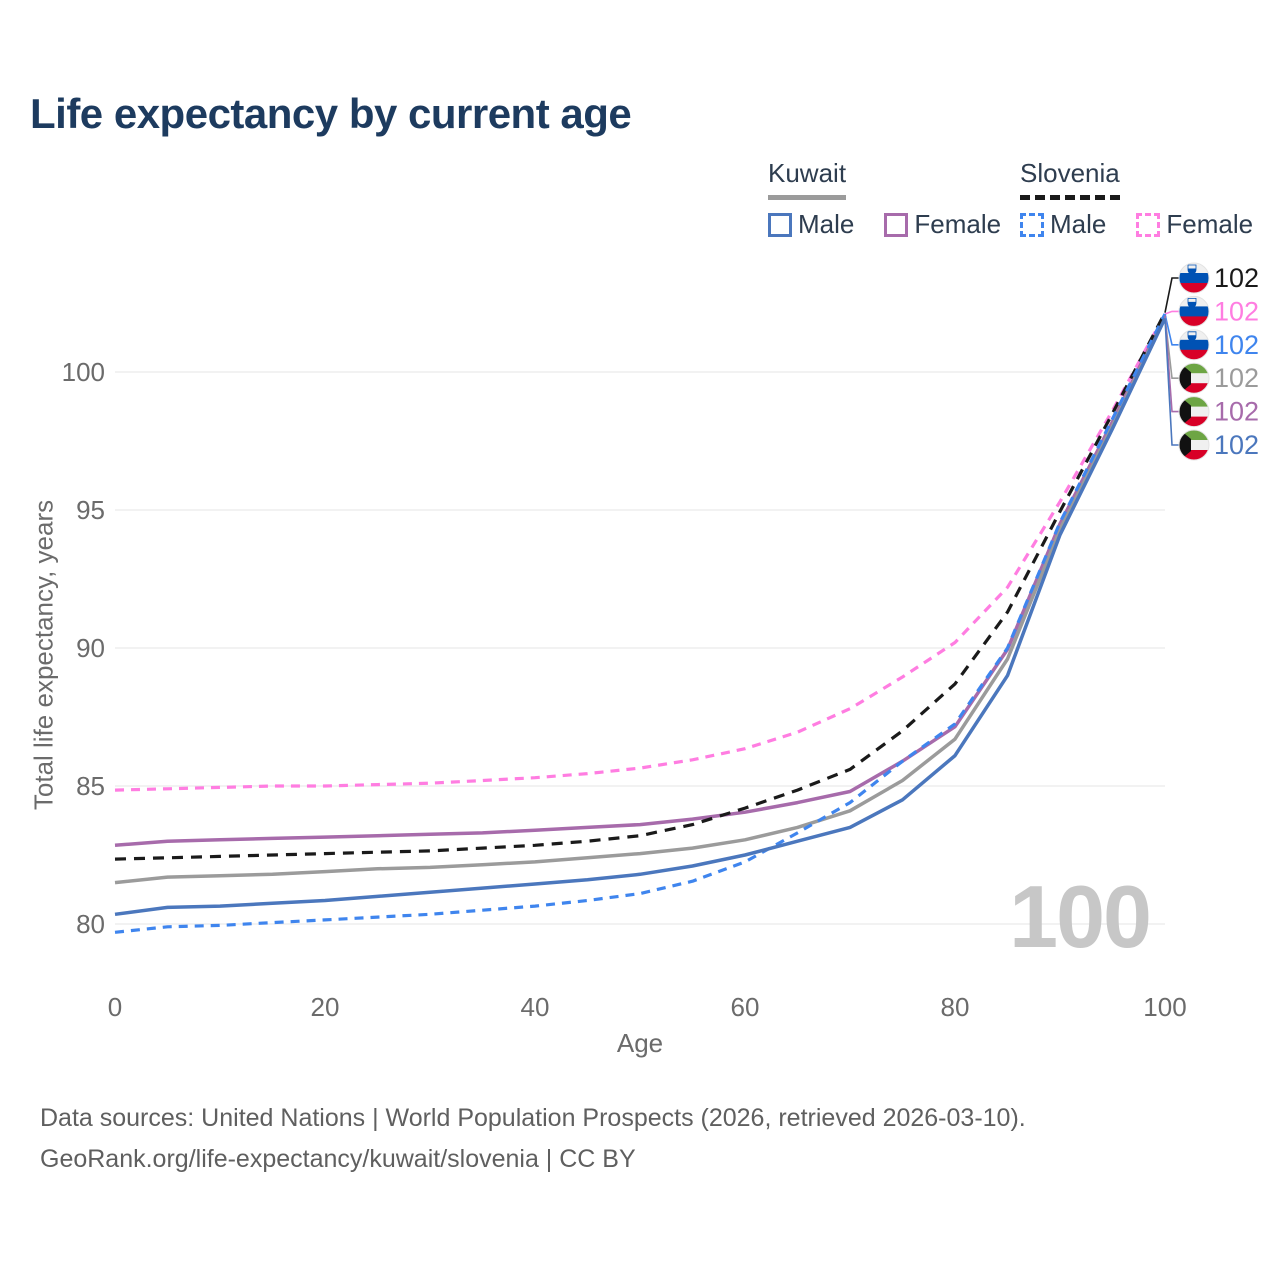 The image size is (1280, 1280). What do you see at coordinates (1078, 224) in the screenshot?
I see `legend-label-slovenia-male: Male` at bounding box center [1078, 224].